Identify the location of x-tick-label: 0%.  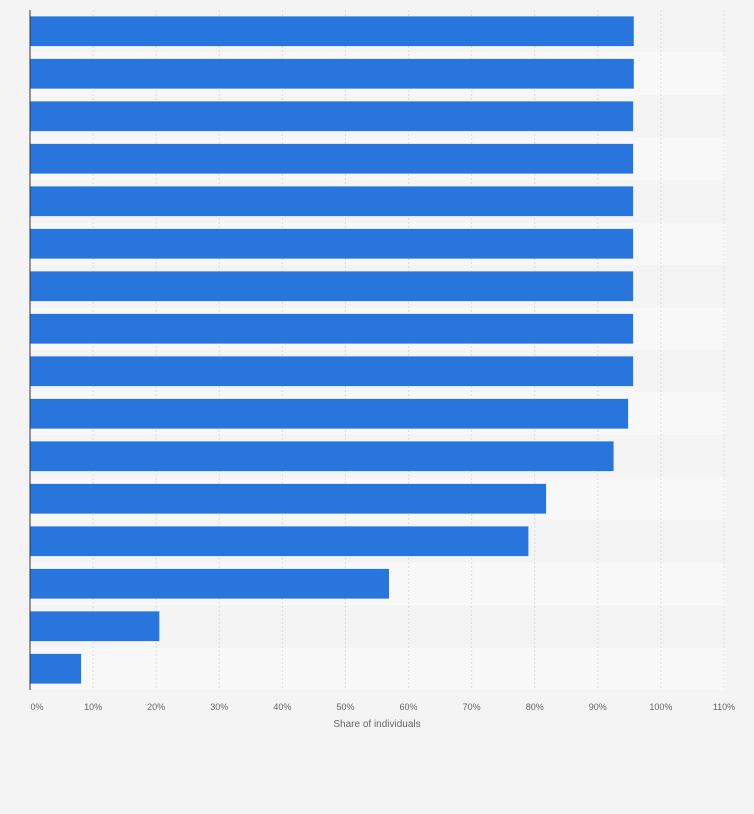
(36, 707).